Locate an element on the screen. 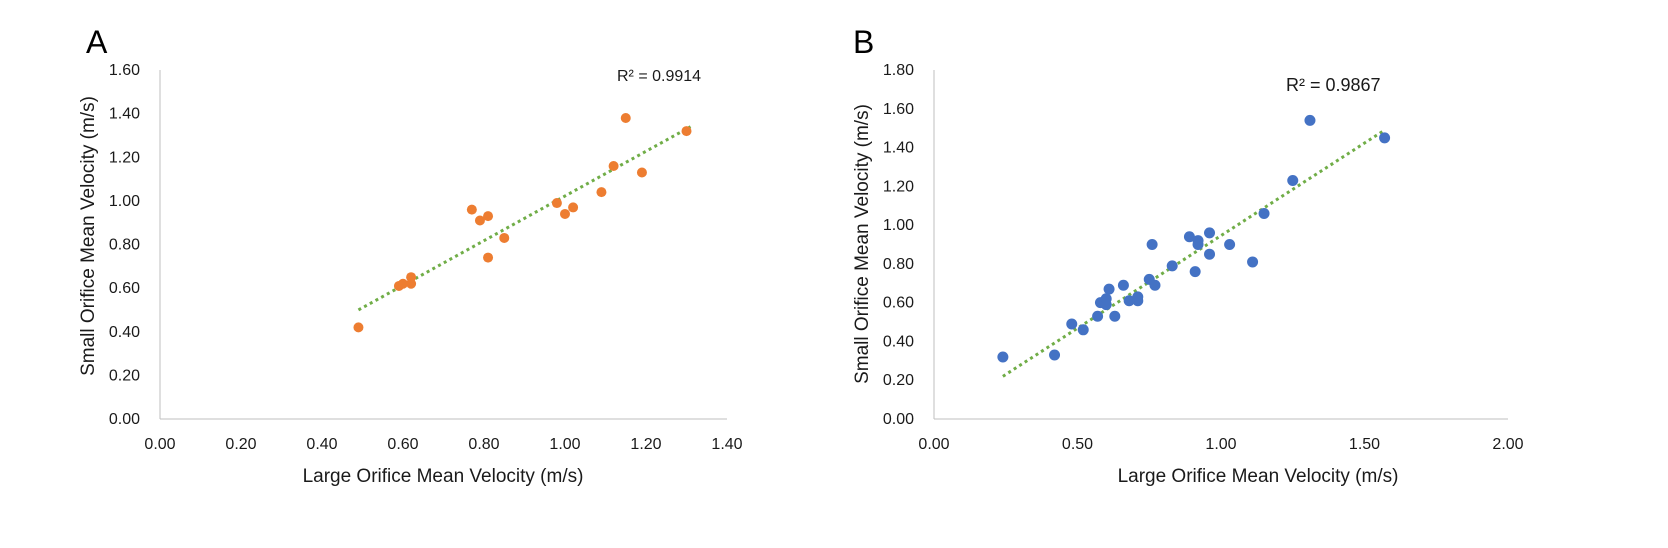  panel-a-x-axis-title: Large Orifice Mean Velocity (m/s) is located at coordinates (443, 476).